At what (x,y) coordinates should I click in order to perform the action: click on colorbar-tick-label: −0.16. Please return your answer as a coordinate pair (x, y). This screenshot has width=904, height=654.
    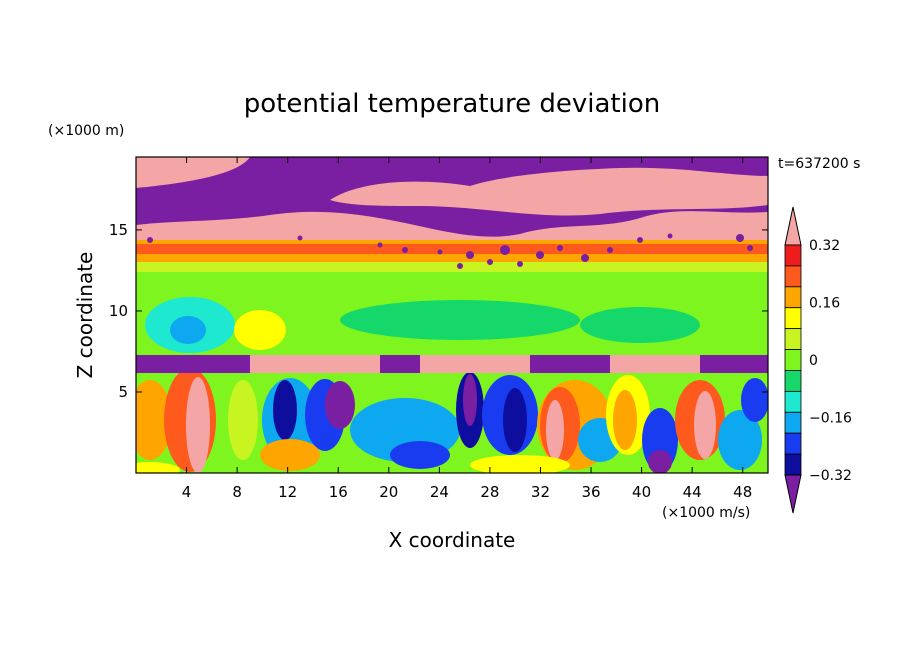
    Looking at the image, I should click on (830, 419).